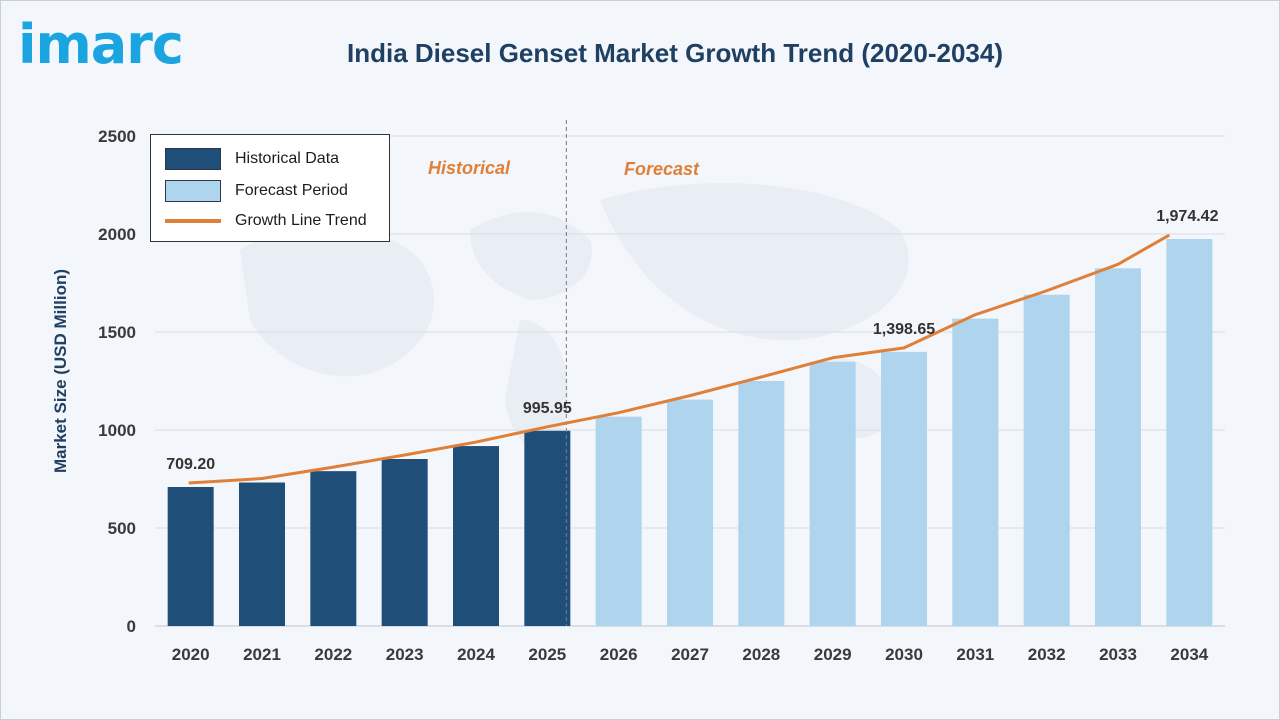 The image size is (1280, 720). What do you see at coordinates (547, 654) in the screenshot?
I see `x-tick-label-2025: 2025` at bounding box center [547, 654].